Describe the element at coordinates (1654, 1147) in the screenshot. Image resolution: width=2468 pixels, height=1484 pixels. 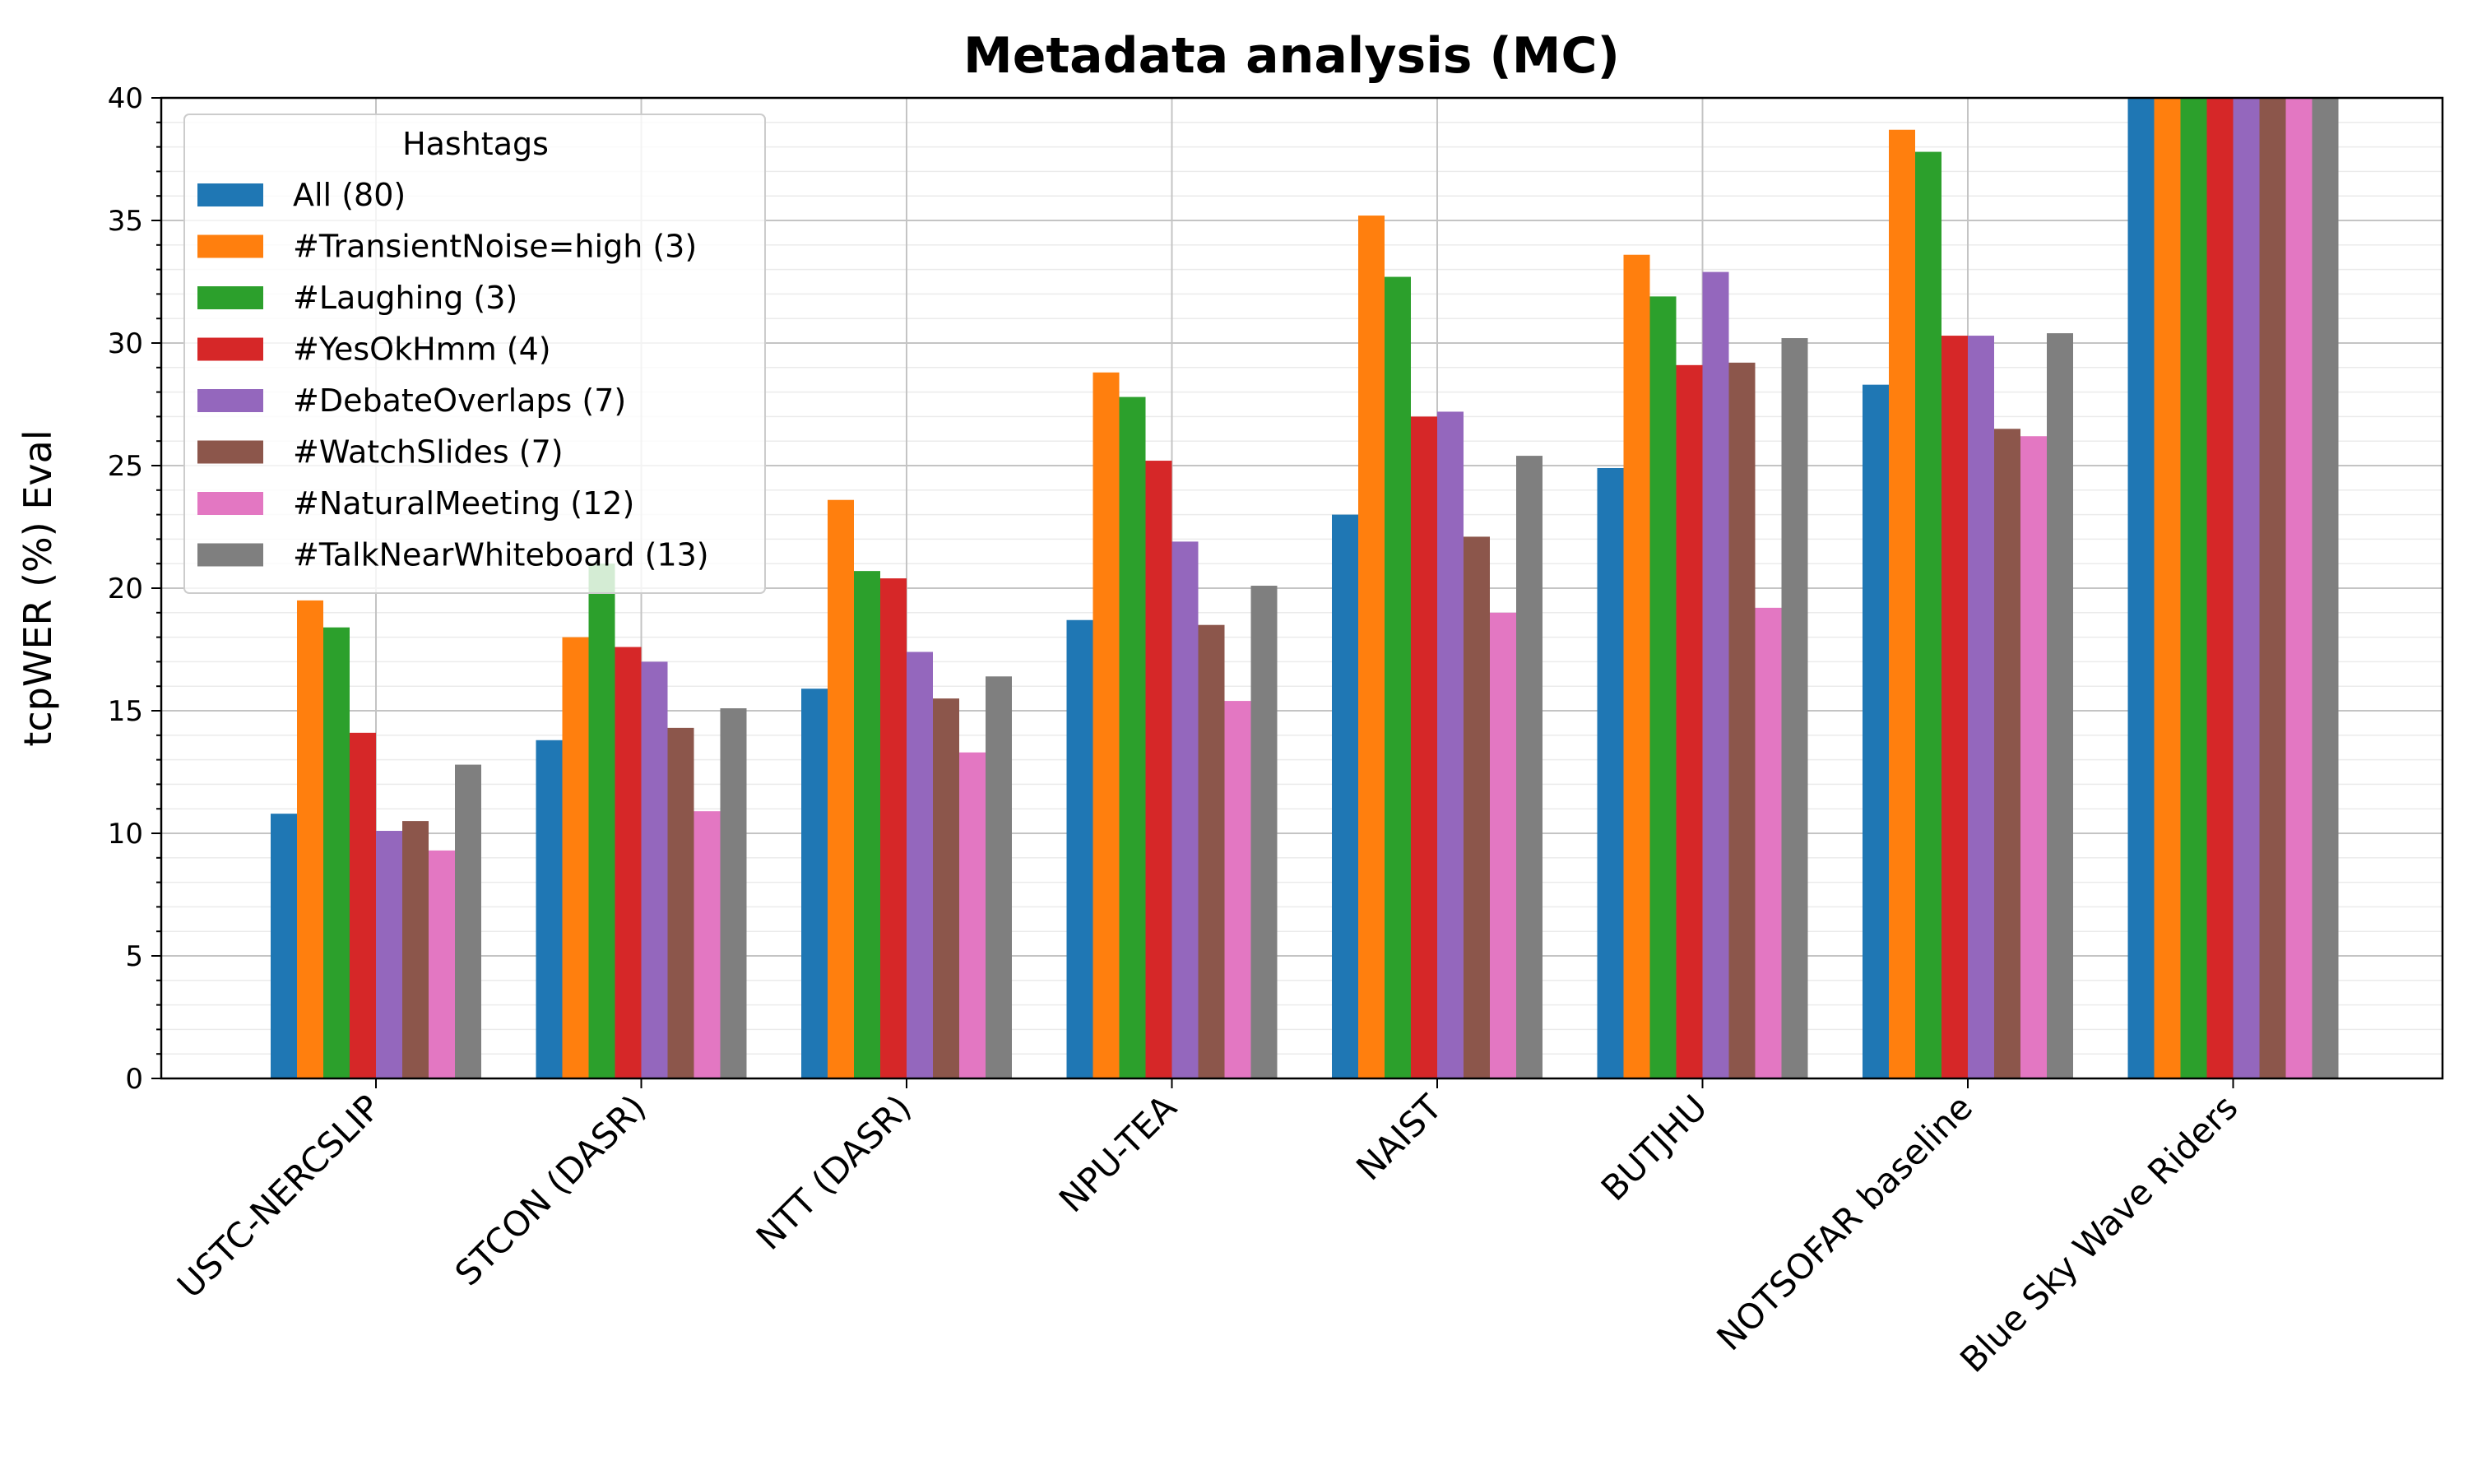
I see `x-category-label: BUTJHU` at that location.